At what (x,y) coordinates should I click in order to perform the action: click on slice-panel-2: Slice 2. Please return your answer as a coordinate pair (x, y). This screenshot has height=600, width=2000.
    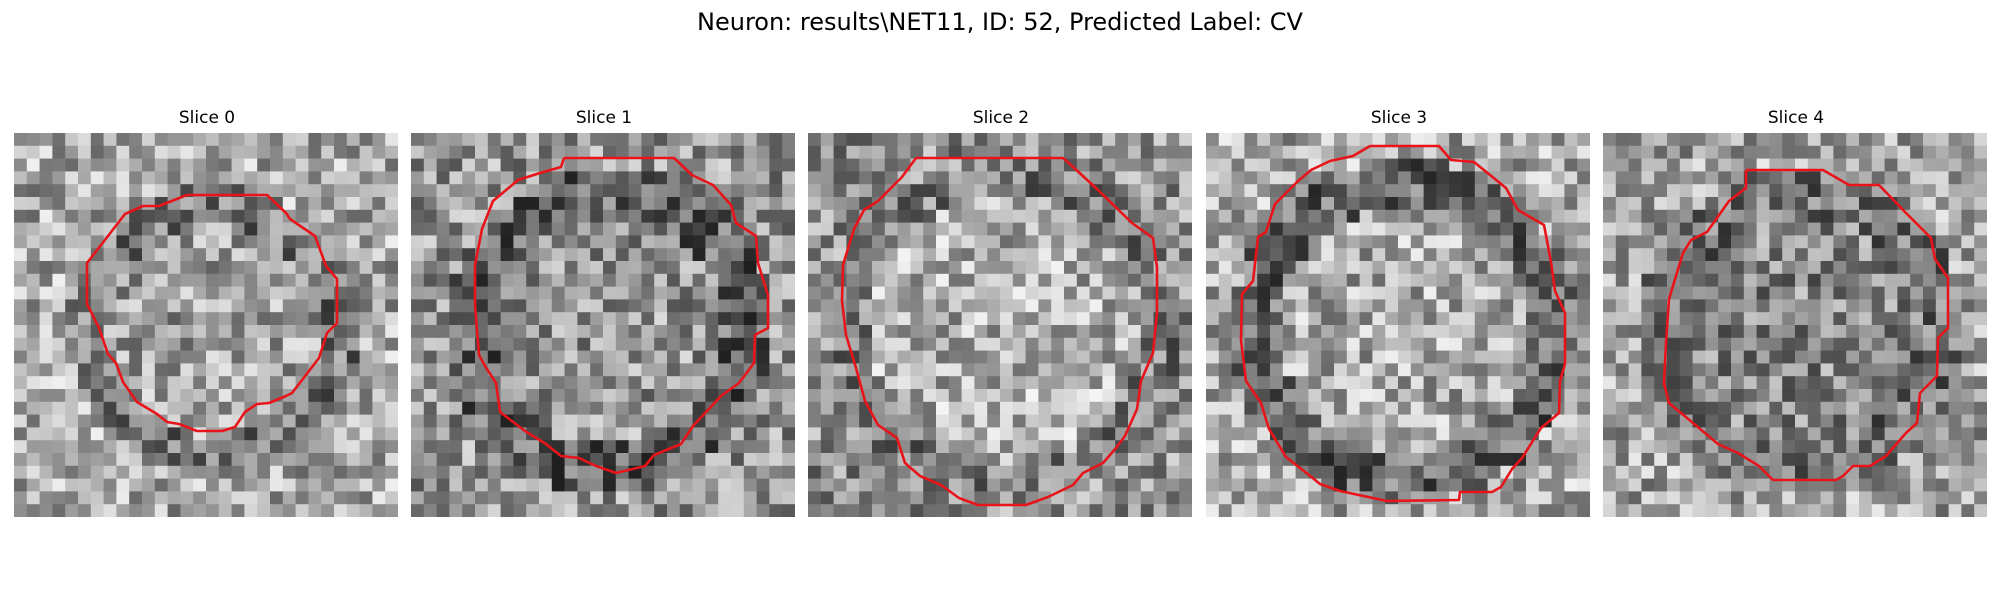
    Looking at the image, I should click on (1001, 312).